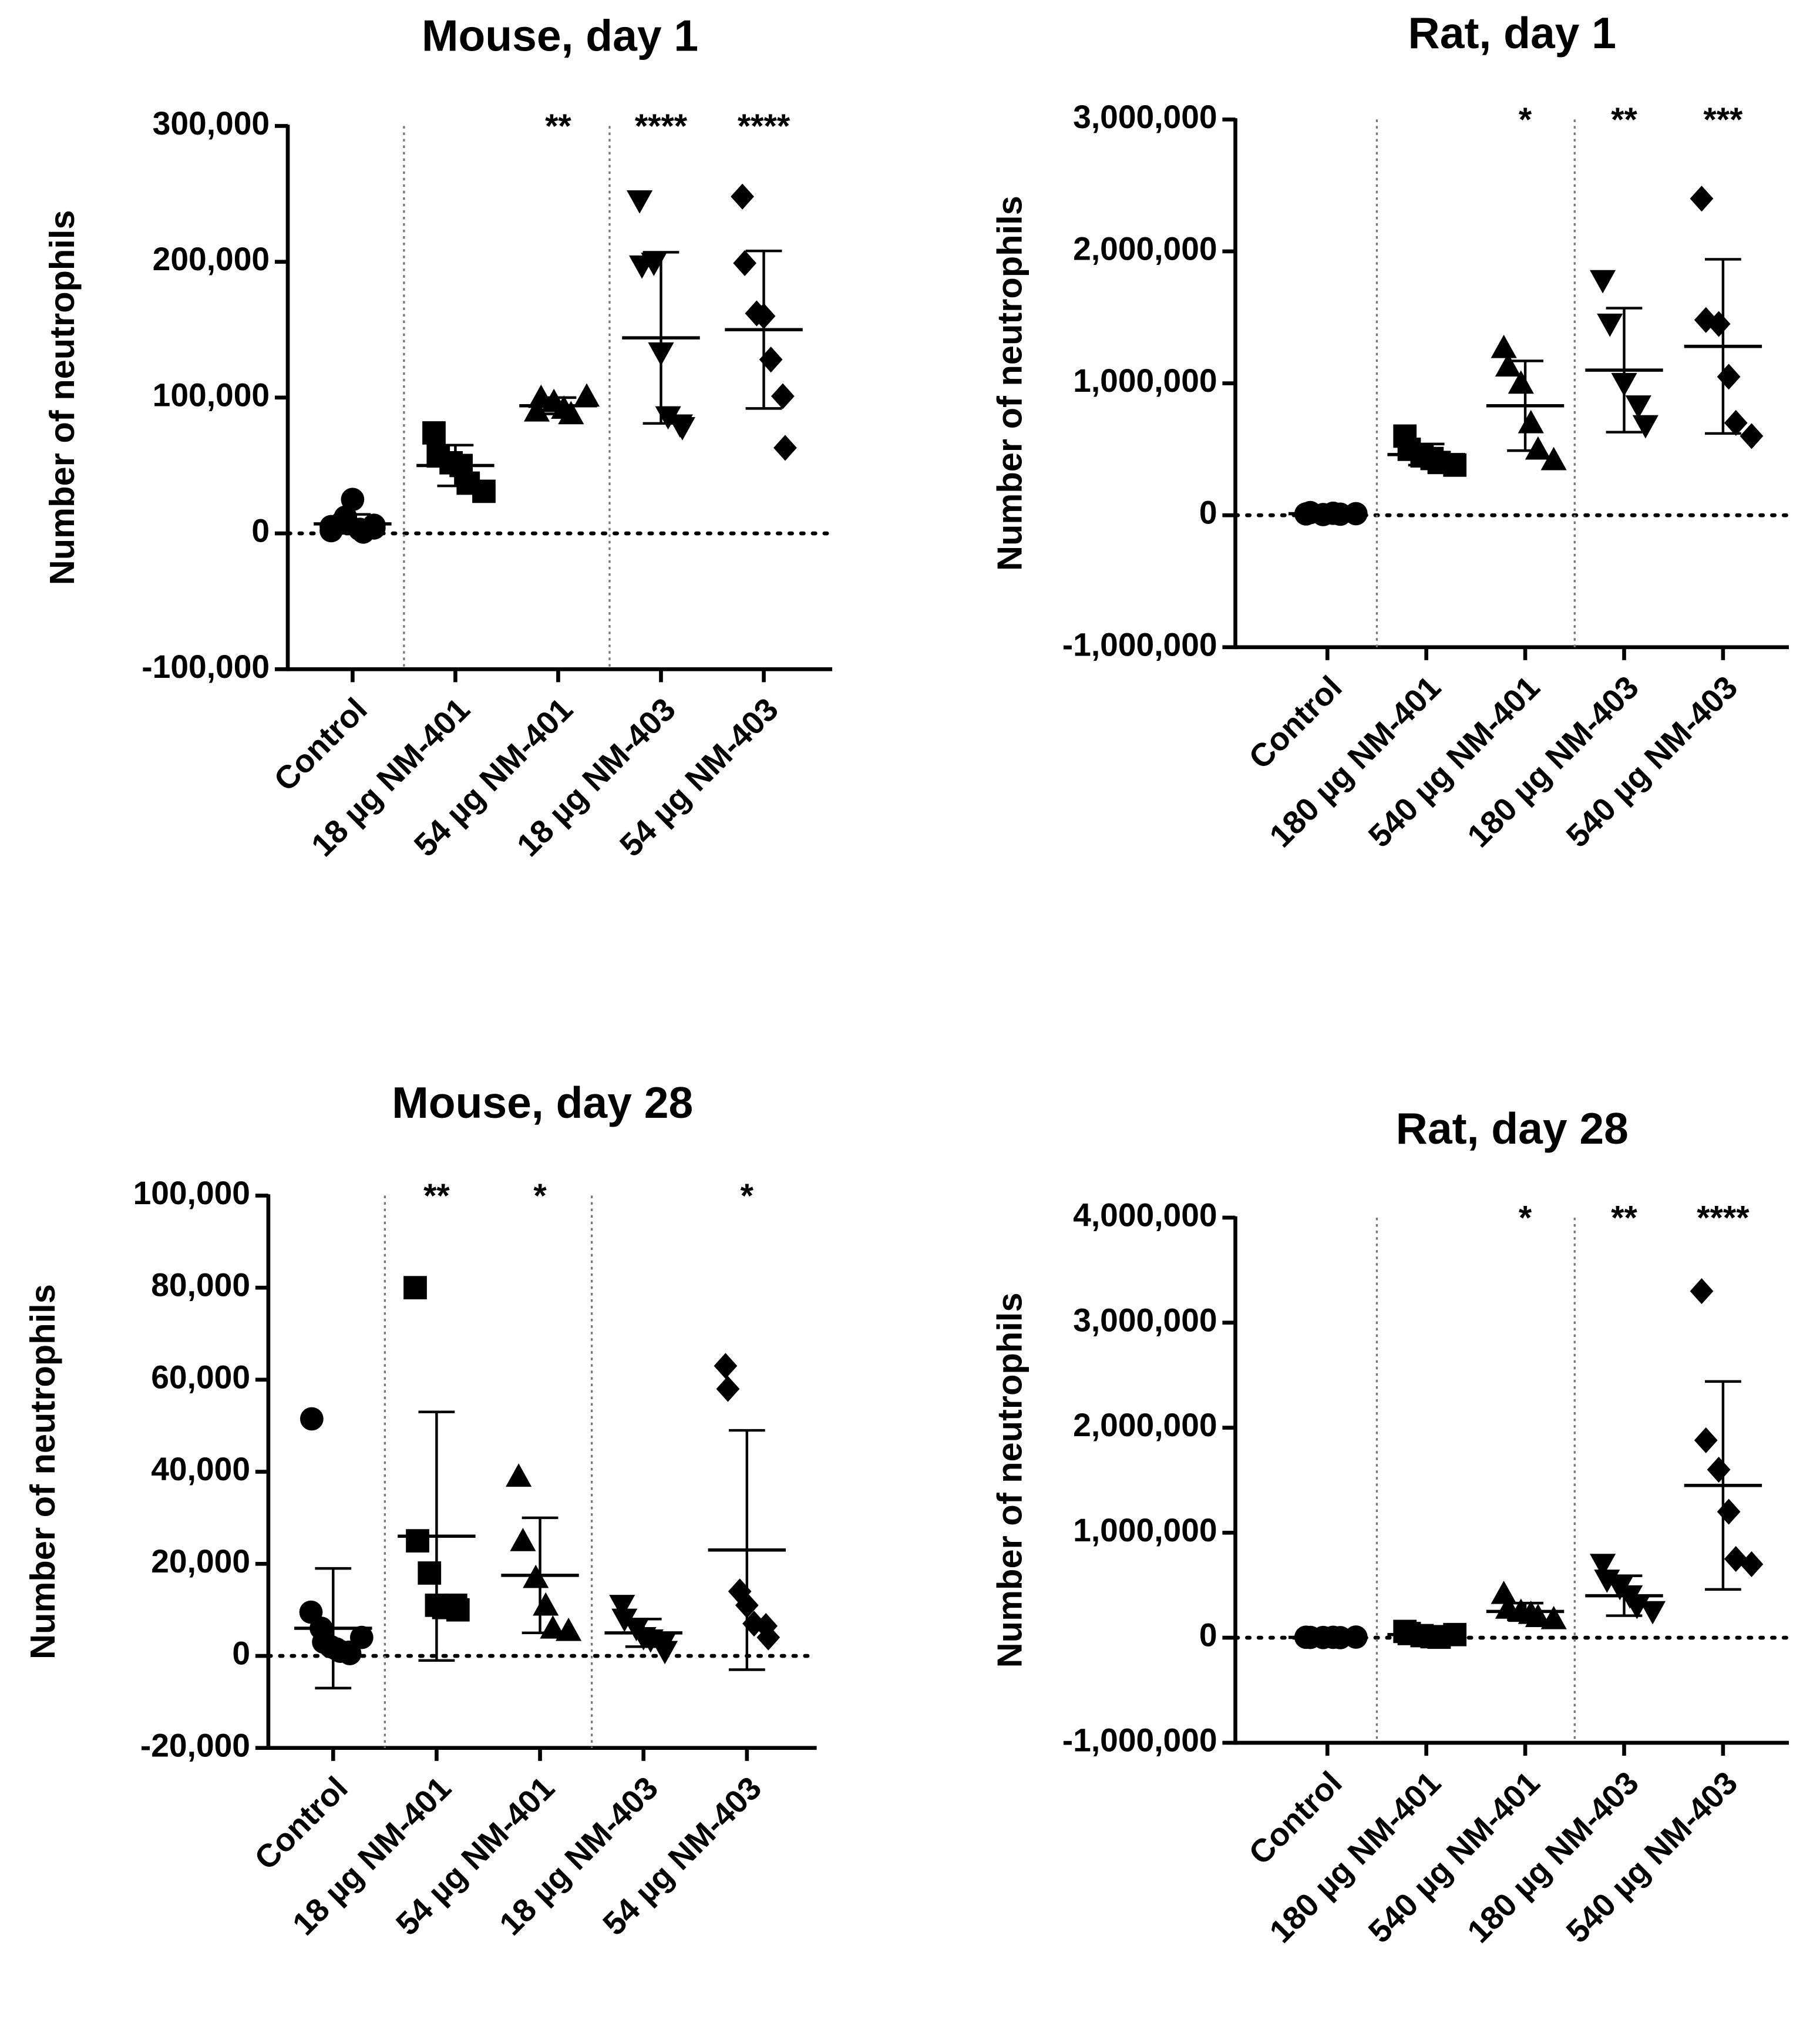  Describe the element at coordinates (195, 1745) in the screenshot. I see `y-tick-label: -20,000` at that location.